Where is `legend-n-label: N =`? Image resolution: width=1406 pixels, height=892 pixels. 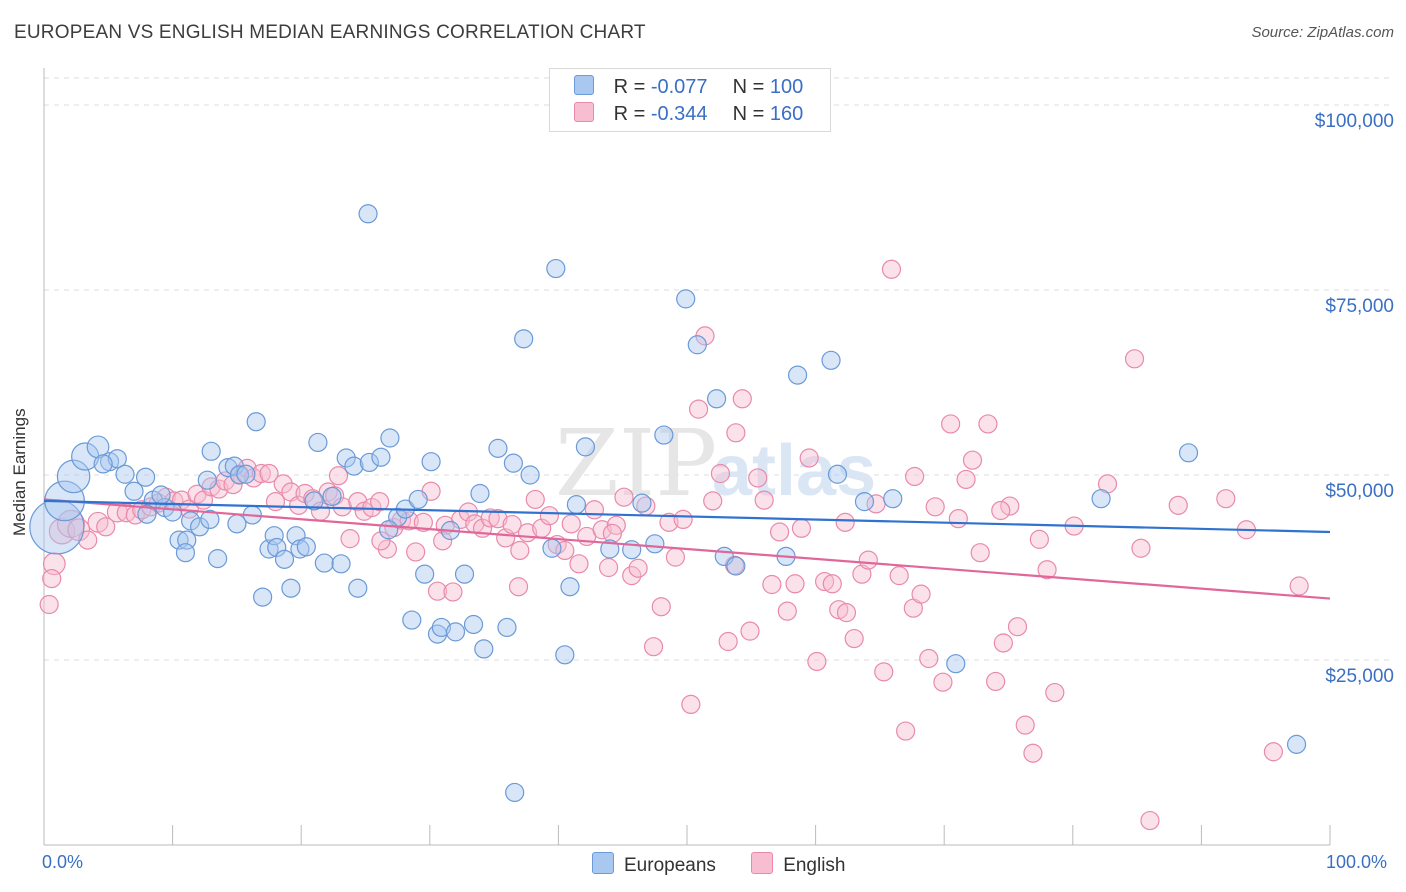
legend-n-label: N = is located at coordinates (748, 114).